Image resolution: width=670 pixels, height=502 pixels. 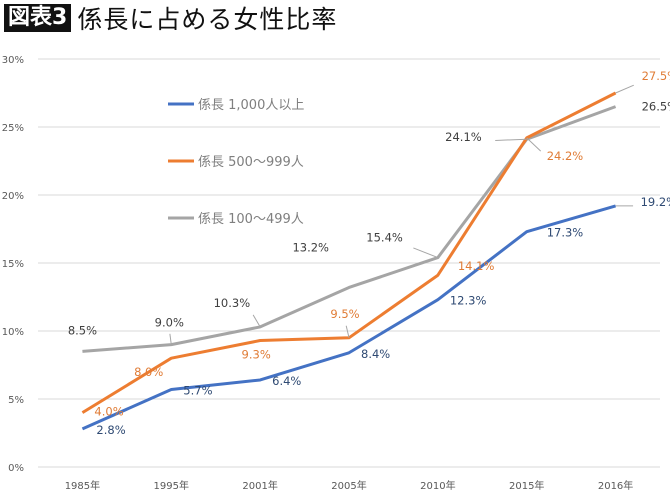 I want to click on x-tick-label: 2015年, so click(x=526, y=485).